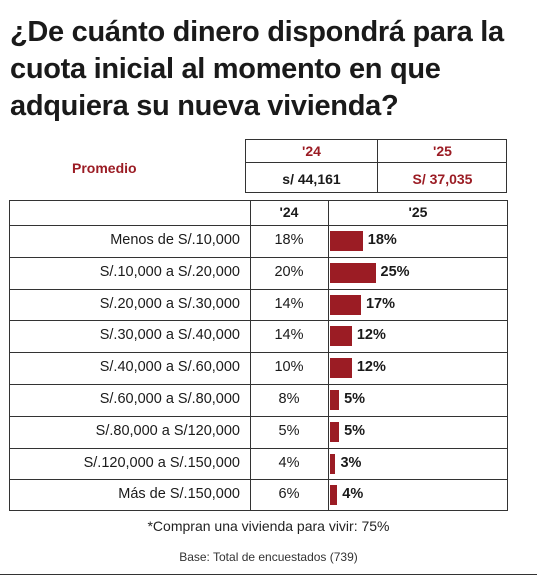  I want to click on average-year-25: '25, so click(442, 151).